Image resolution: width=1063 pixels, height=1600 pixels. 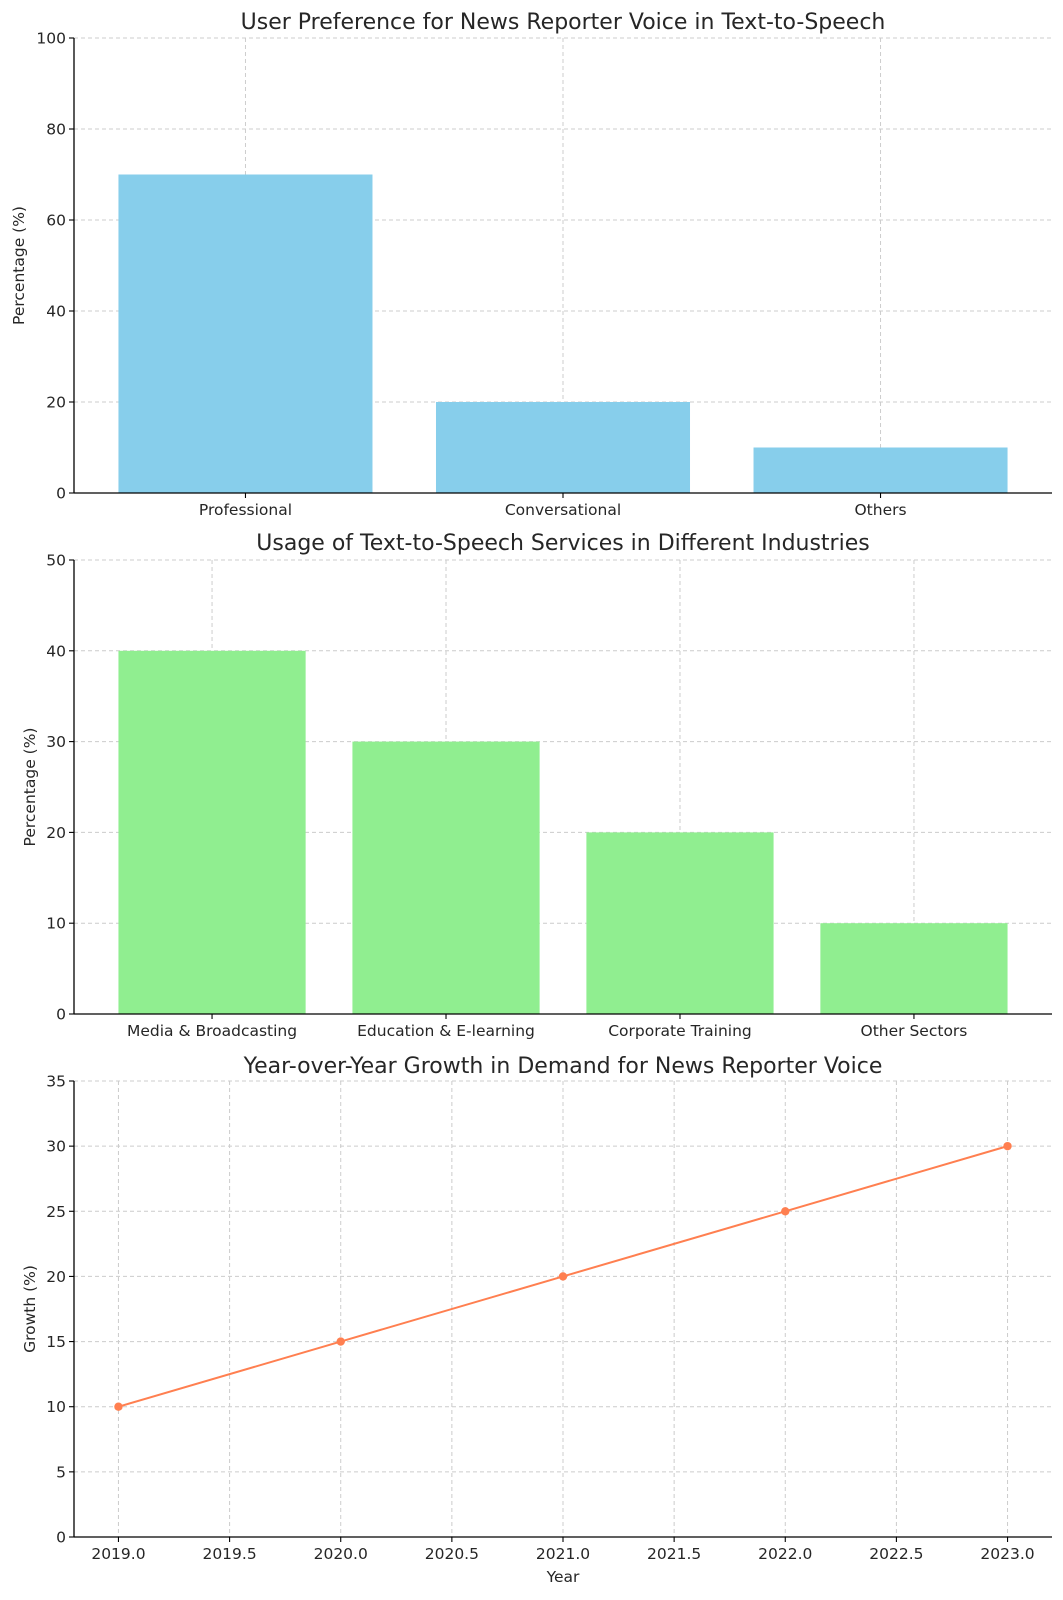 I want to click on y-tick-label: 5, so click(x=61, y=1472).